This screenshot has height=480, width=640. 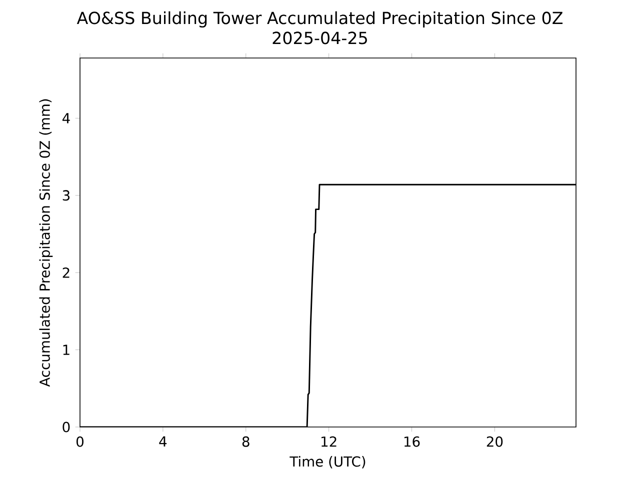 I want to click on x-tick-label: 4, so click(x=163, y=441).